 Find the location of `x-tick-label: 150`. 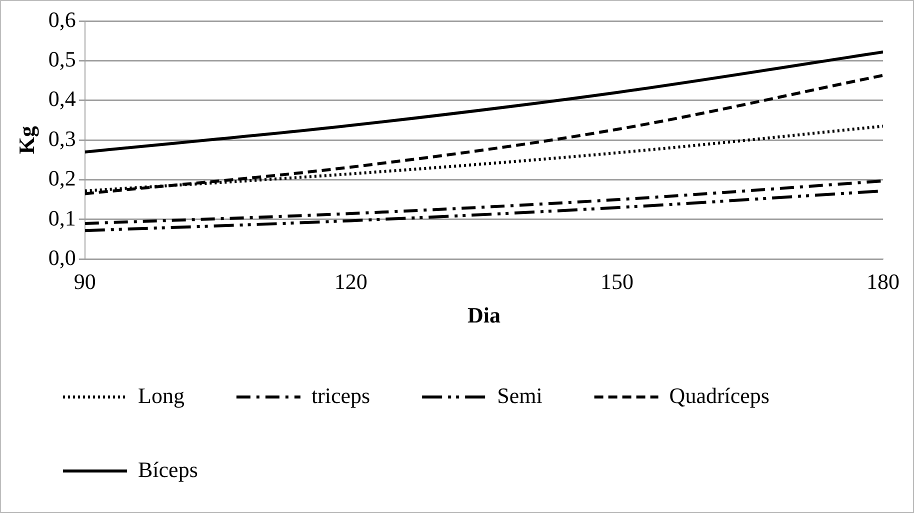

x-tick-label: 150 is located at coordinates (617, 281).